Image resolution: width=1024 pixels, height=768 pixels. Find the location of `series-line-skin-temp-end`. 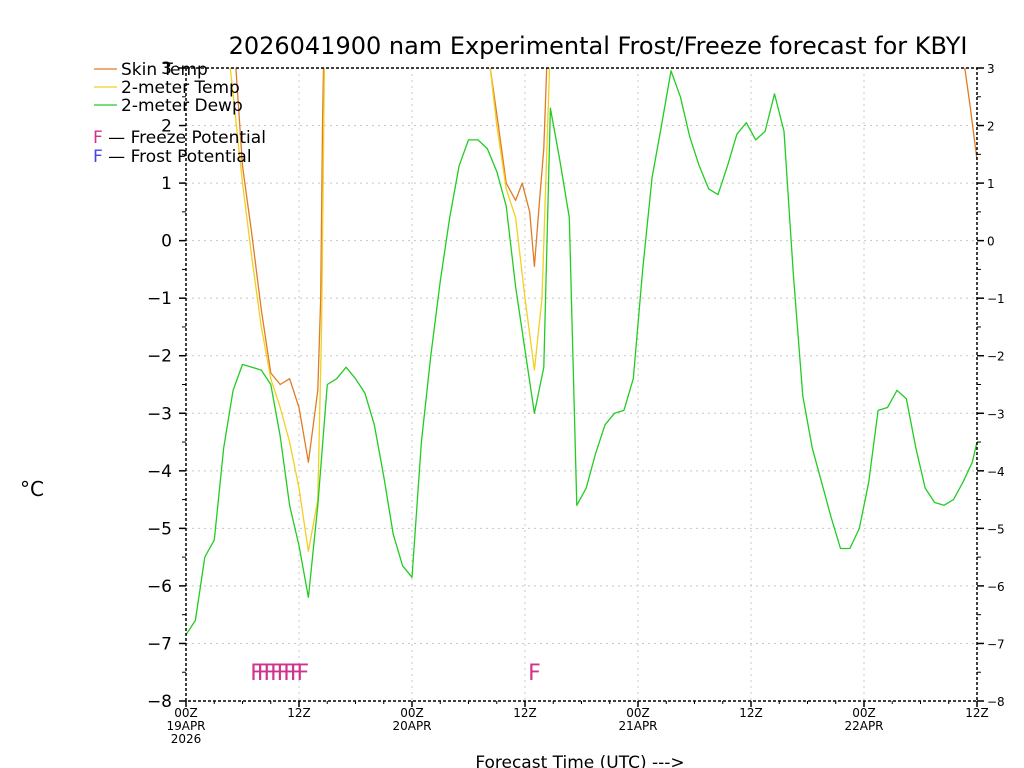

series-line-skin-temp-end is located at coordinates (970, 114).